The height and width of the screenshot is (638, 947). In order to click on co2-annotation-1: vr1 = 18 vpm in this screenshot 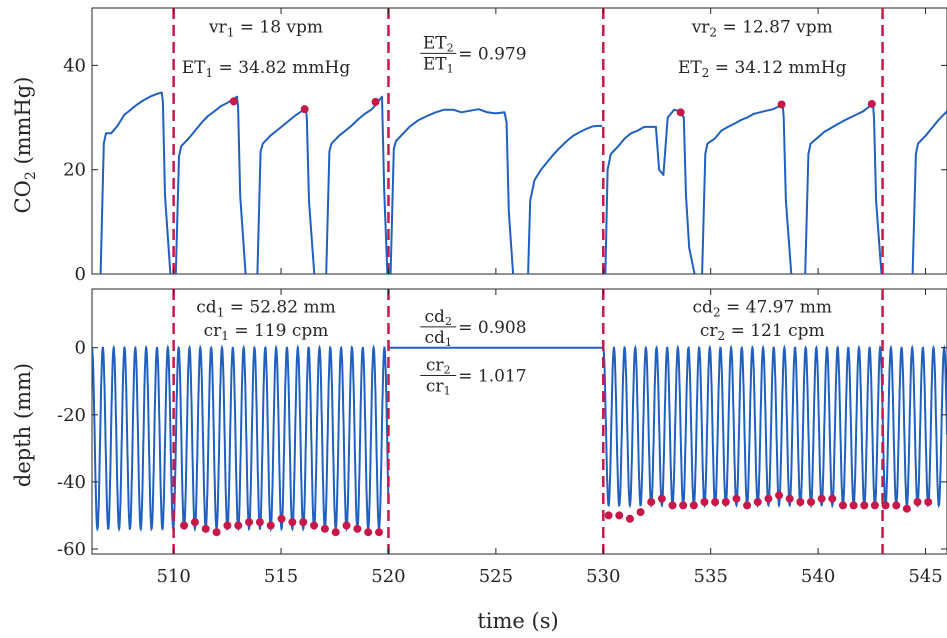, I will do `click(265, 29)`.